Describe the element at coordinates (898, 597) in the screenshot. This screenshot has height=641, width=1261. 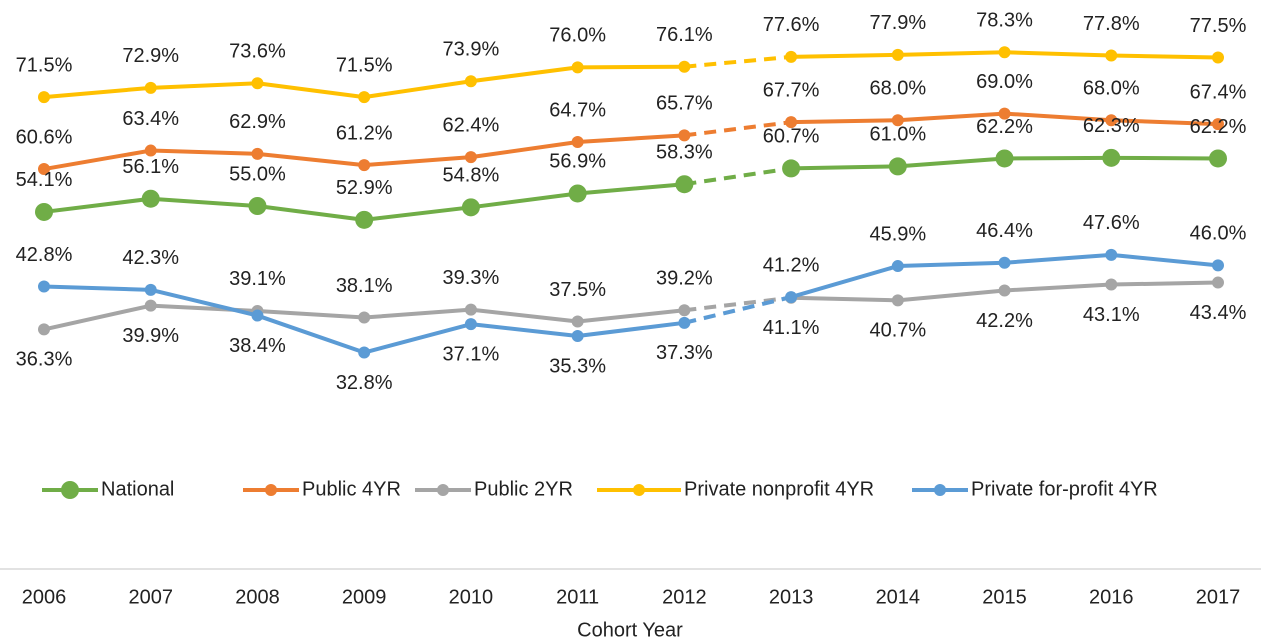
I see `x-tick-label: 2014` at that location.